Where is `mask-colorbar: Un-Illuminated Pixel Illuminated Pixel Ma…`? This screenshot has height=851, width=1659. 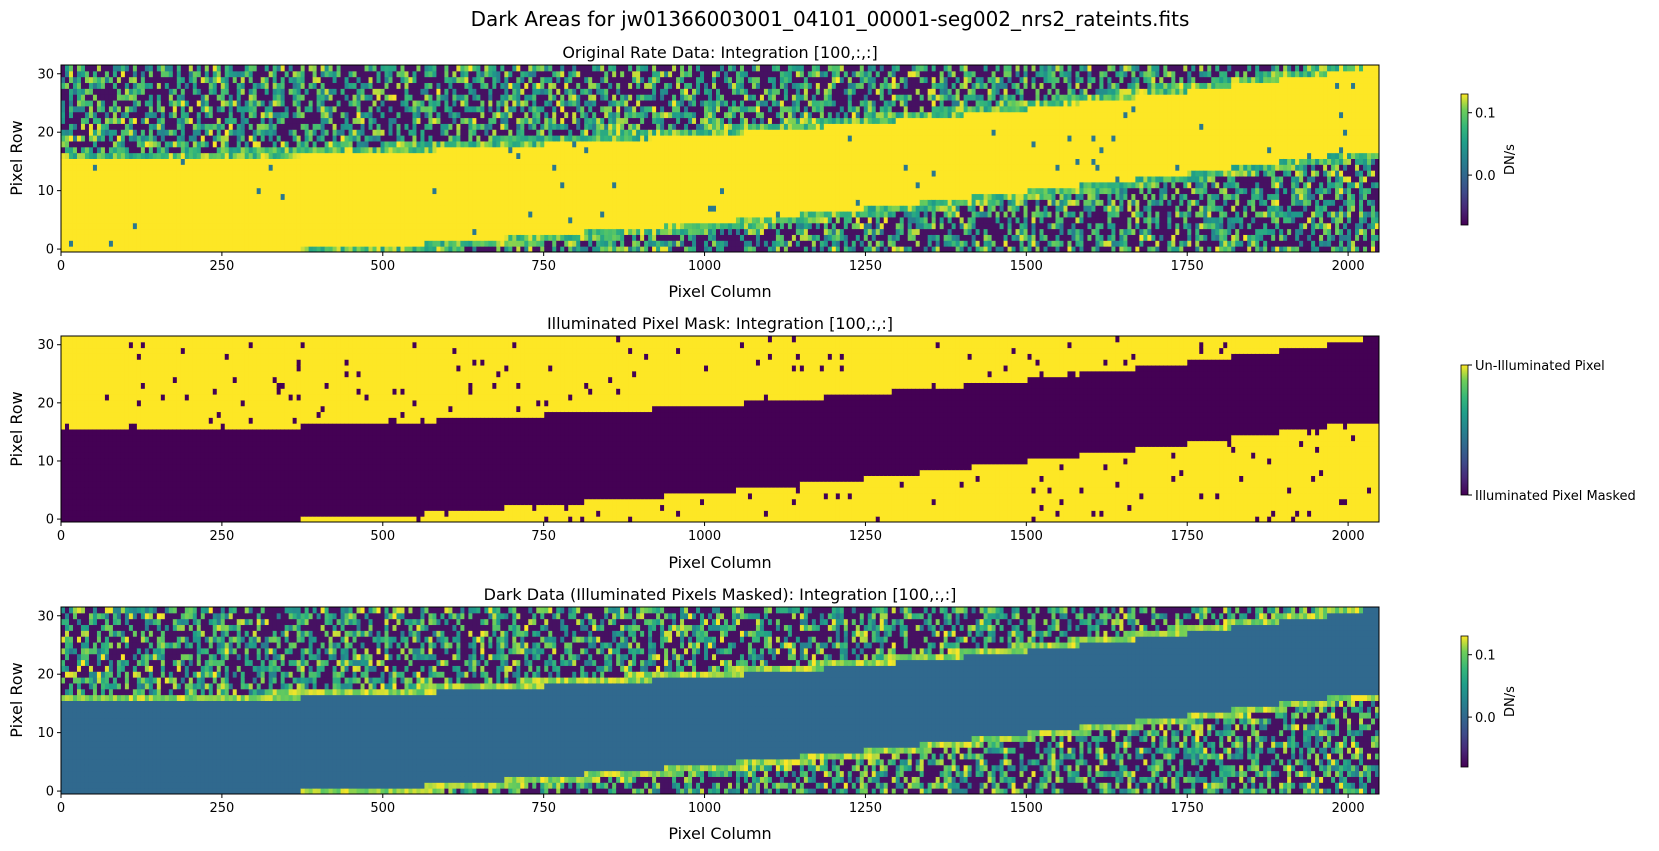
mask-colorbar: Un-Illuminated Pixel Illuminated Pixel Ma… is located at coordinates (1548, 431).